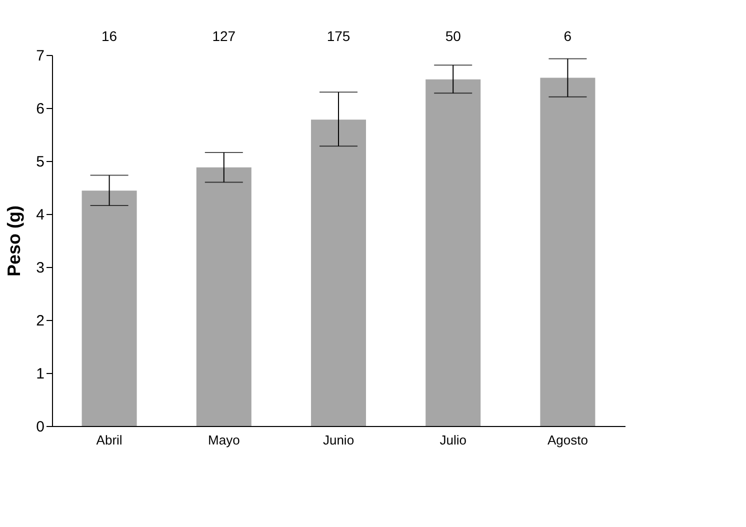 Image resolution: width=746 pixels, height=527 pixels. Describe the element at coordinates (14, 241) in the screenshot. I see `y-axis-title: Peso (g)` at that location.